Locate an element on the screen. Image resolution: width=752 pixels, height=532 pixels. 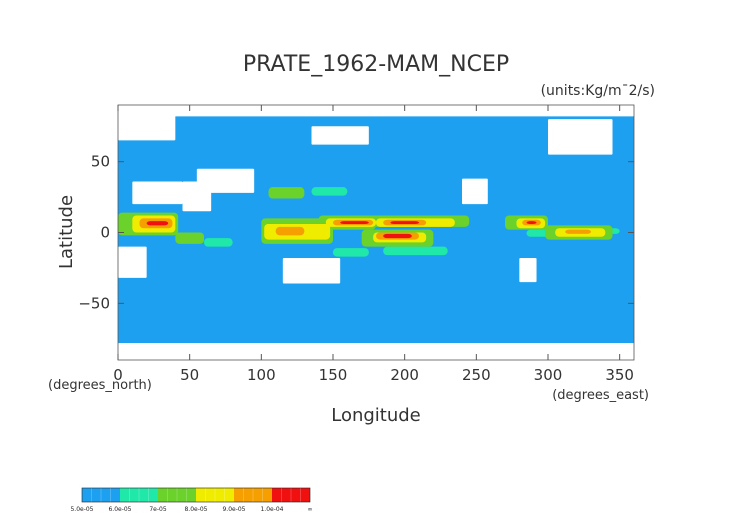
chart-title: PRATE_1962-MAM_NCEP is located at coordinates (376, 64).